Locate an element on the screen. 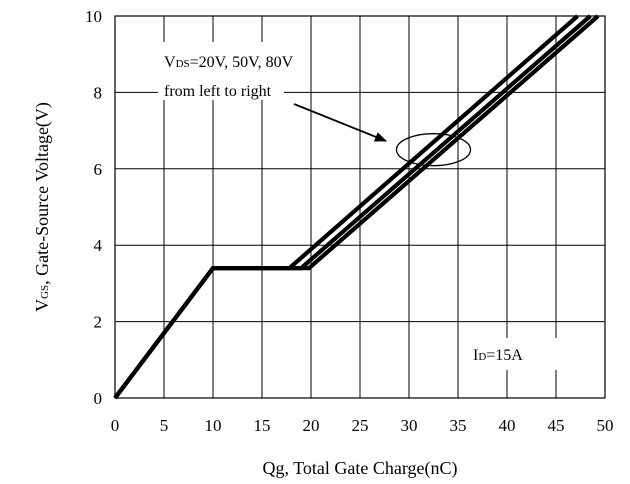 This screenshot has width=630, height=484. y-tick-label: 4 is located at coordinates (98, 245).